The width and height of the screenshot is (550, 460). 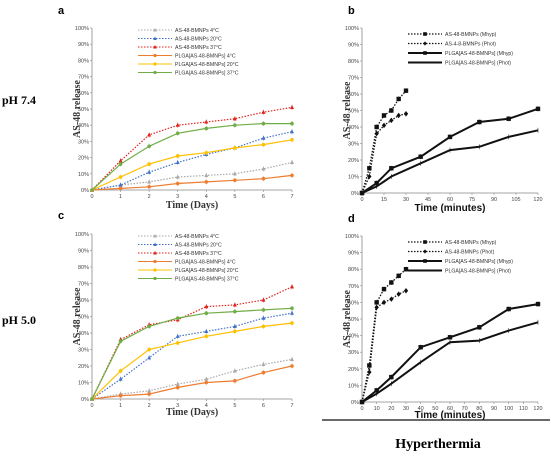 What do you see at coordinates (83, 318) in the screenshot?
I see `y-tick-label: 50%` at bounding box center [83, 318].